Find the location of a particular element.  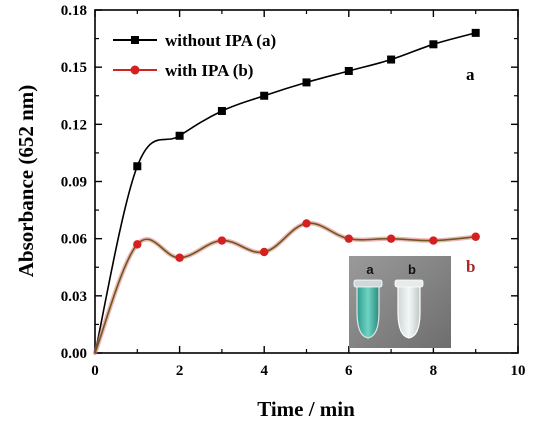

y-tick-label: 0.00 is located at coordinates (74, 354).